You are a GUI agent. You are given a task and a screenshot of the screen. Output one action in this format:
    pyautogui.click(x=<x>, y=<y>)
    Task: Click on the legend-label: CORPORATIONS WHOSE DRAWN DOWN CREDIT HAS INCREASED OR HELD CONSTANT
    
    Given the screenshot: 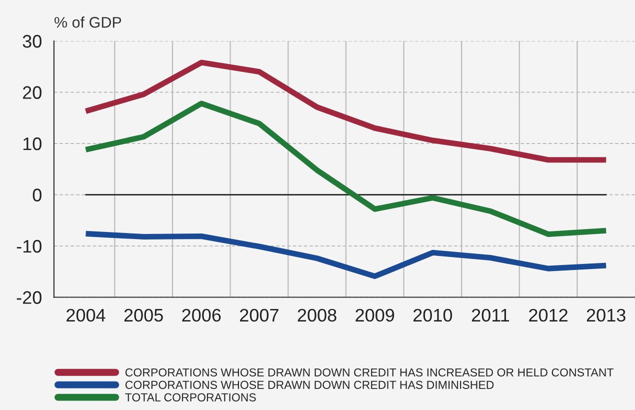 What is the action you would take?
    pyautogui.click(x=369, y=372)
    